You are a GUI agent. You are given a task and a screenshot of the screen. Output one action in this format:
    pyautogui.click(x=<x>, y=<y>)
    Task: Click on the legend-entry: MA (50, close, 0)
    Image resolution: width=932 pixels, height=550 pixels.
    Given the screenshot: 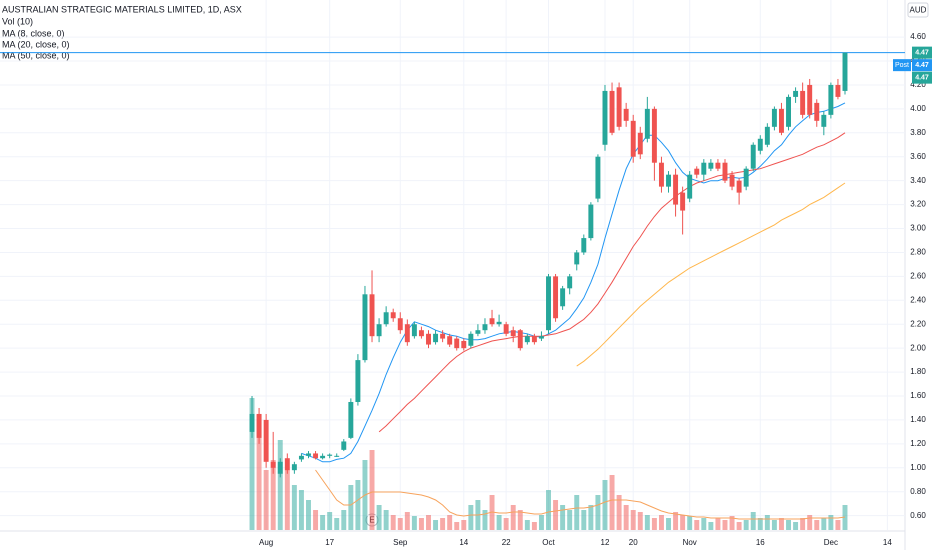 What is the action you would take?
    pyautogui.click(x=36, y=55)
    